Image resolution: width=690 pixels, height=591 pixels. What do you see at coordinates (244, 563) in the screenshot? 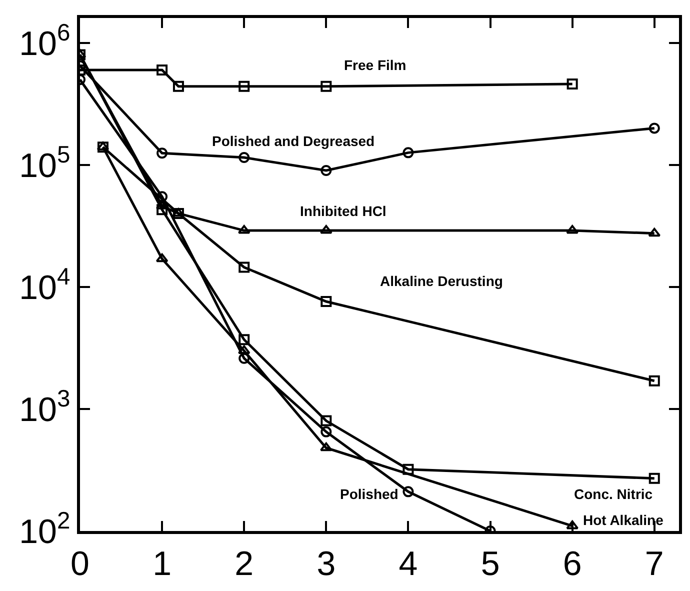
I see `x-tick-label: 2` at bounding box center [244, 563].